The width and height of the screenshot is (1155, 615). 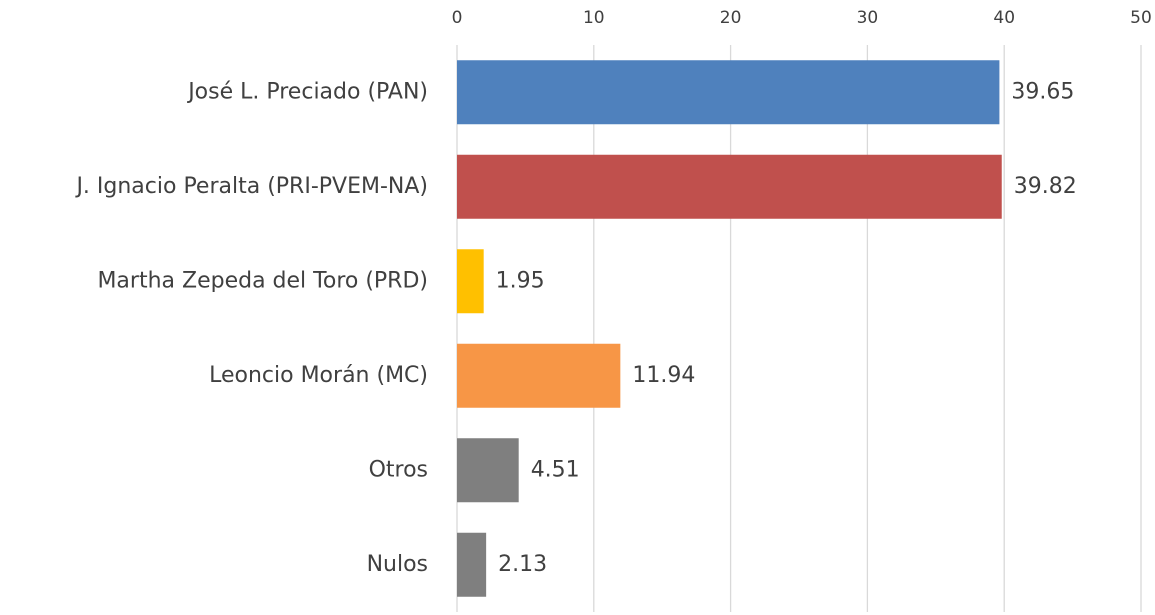 I want to click on y-tick-label: Martha Zepeda del Toro (PRD), so click(x=262, y=280).